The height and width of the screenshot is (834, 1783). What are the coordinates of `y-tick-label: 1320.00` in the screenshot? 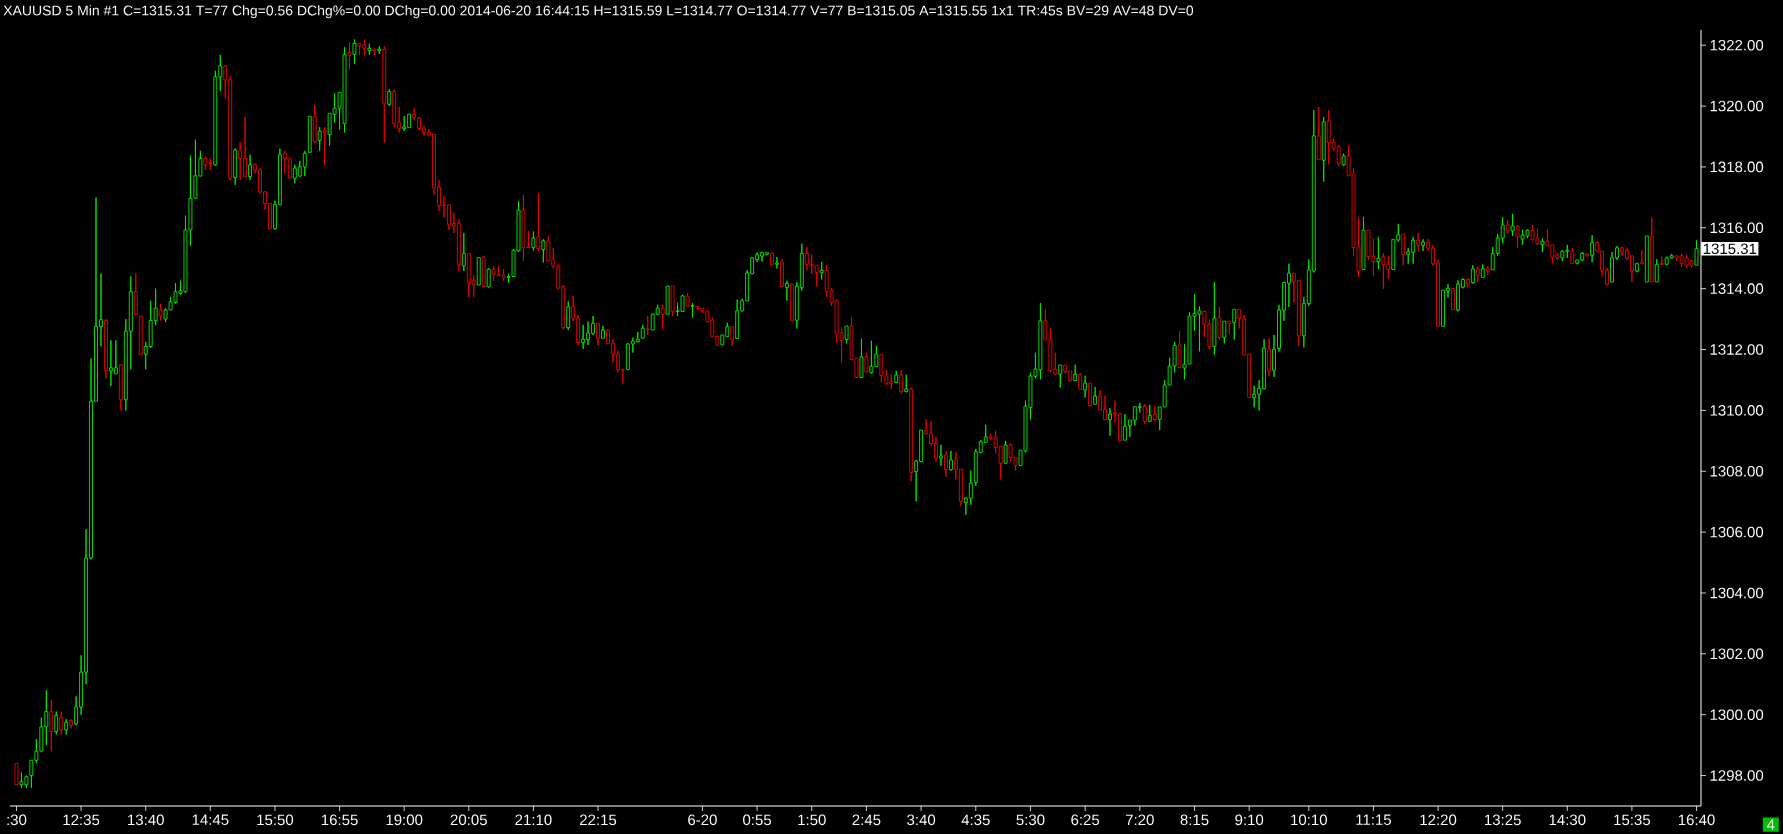 It's located at (1737, 106).